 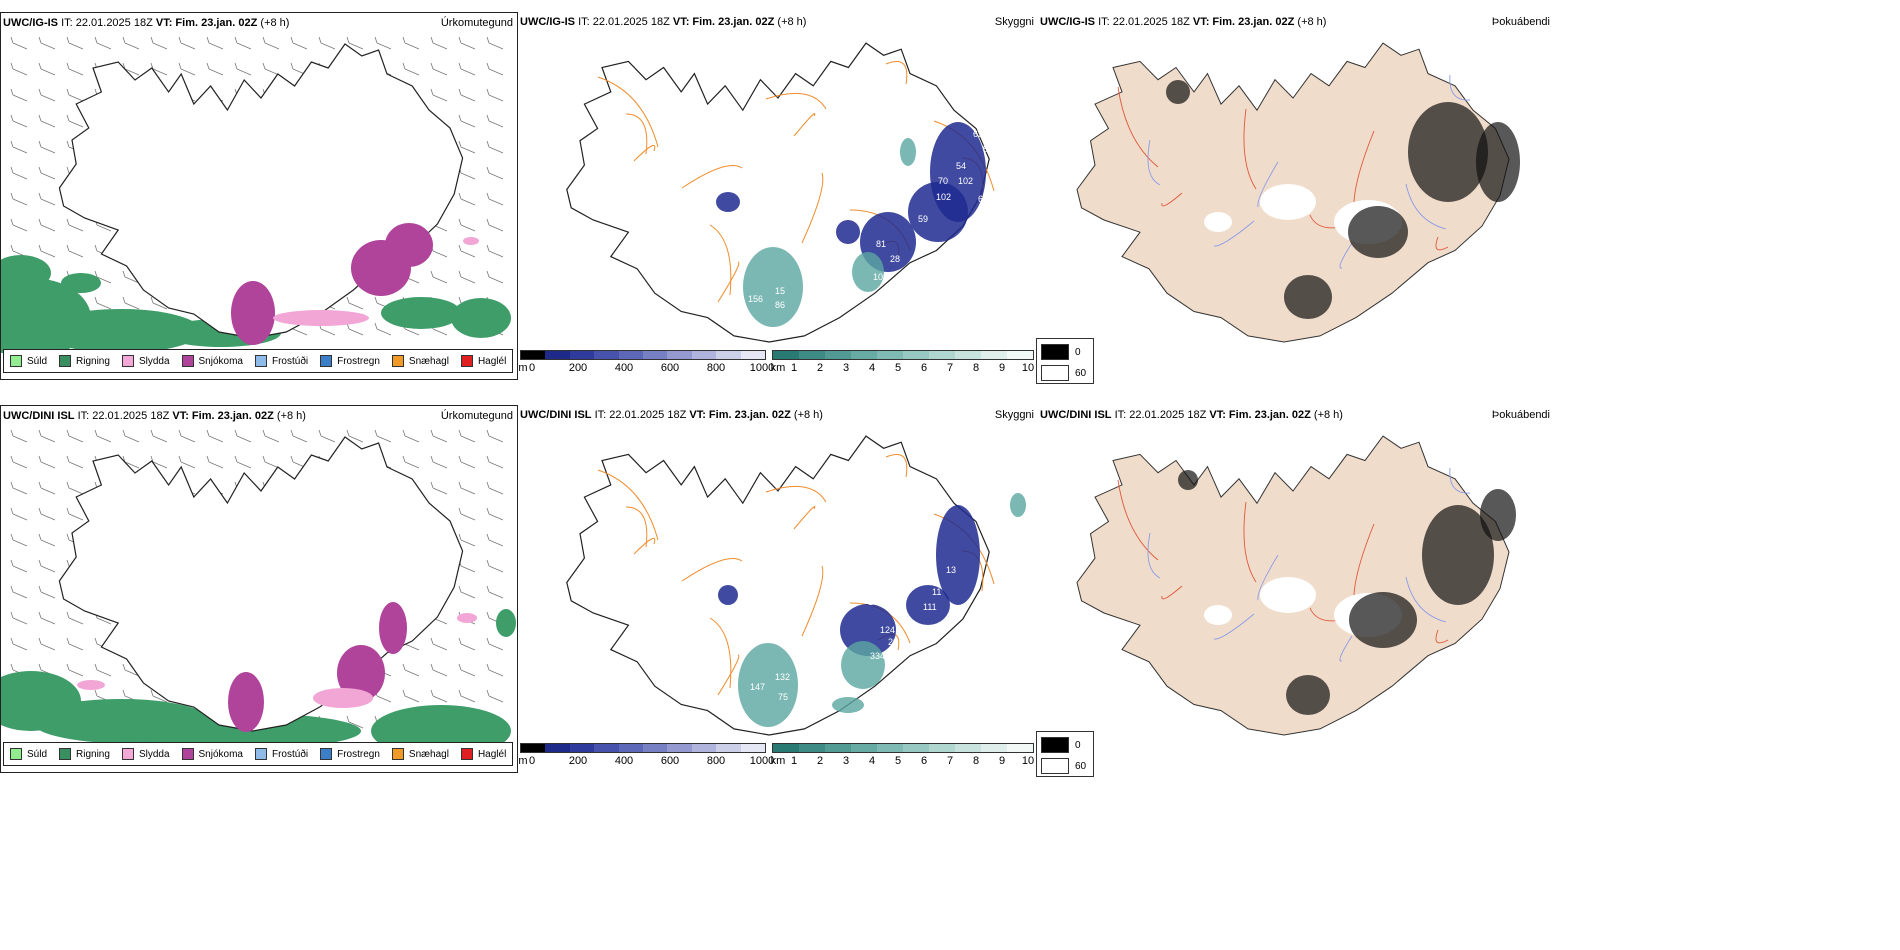 I want to click on colorbar-tick: 4, so click(x=872, y=368).